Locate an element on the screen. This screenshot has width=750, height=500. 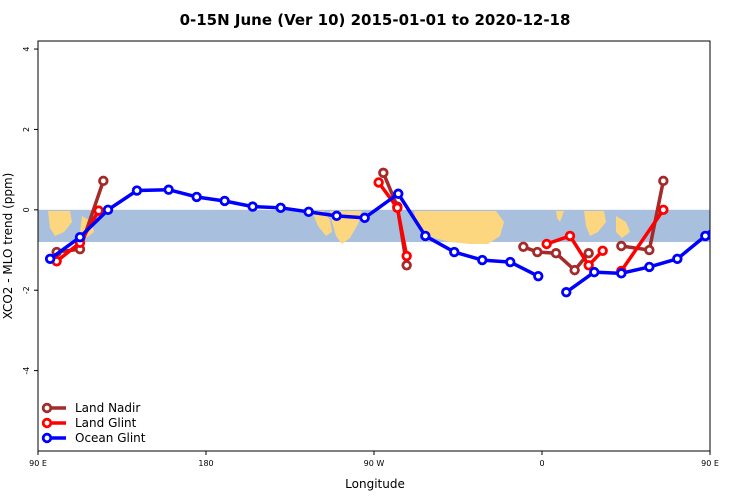
x-axis: 90 E 180 90 W 0 90 E is located at coordinates (374, 459).